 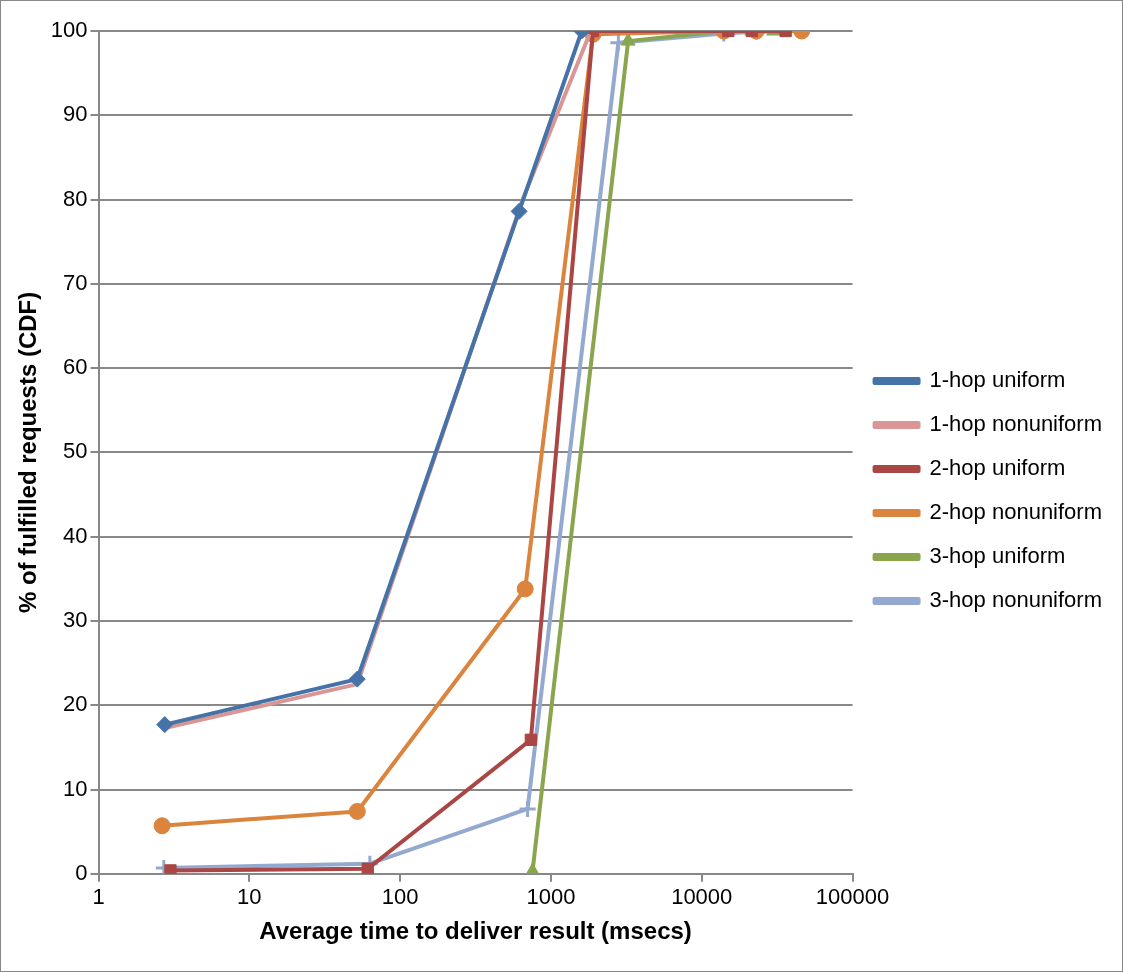 What do you see at coordinates (997, 468) in the screenshot?
I see `legend-label: 2-hop uniform` at bounding box center [997, 468].